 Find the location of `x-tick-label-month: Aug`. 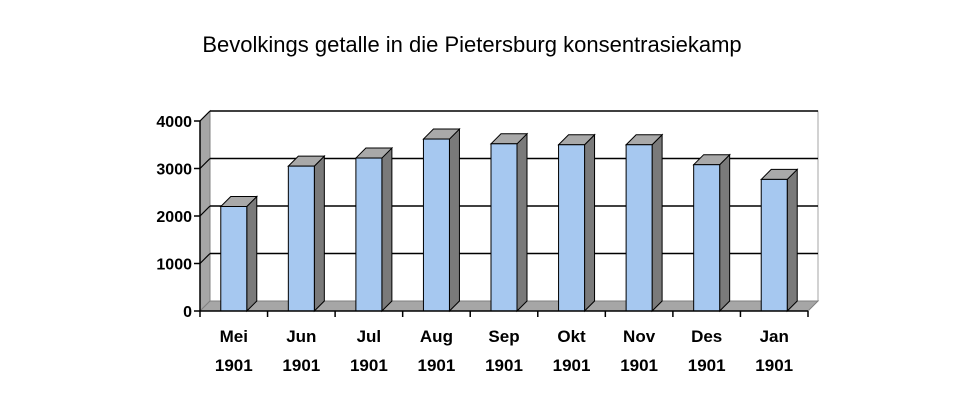

x-tick-label-month: Aug is located at coordinates (436, 336).